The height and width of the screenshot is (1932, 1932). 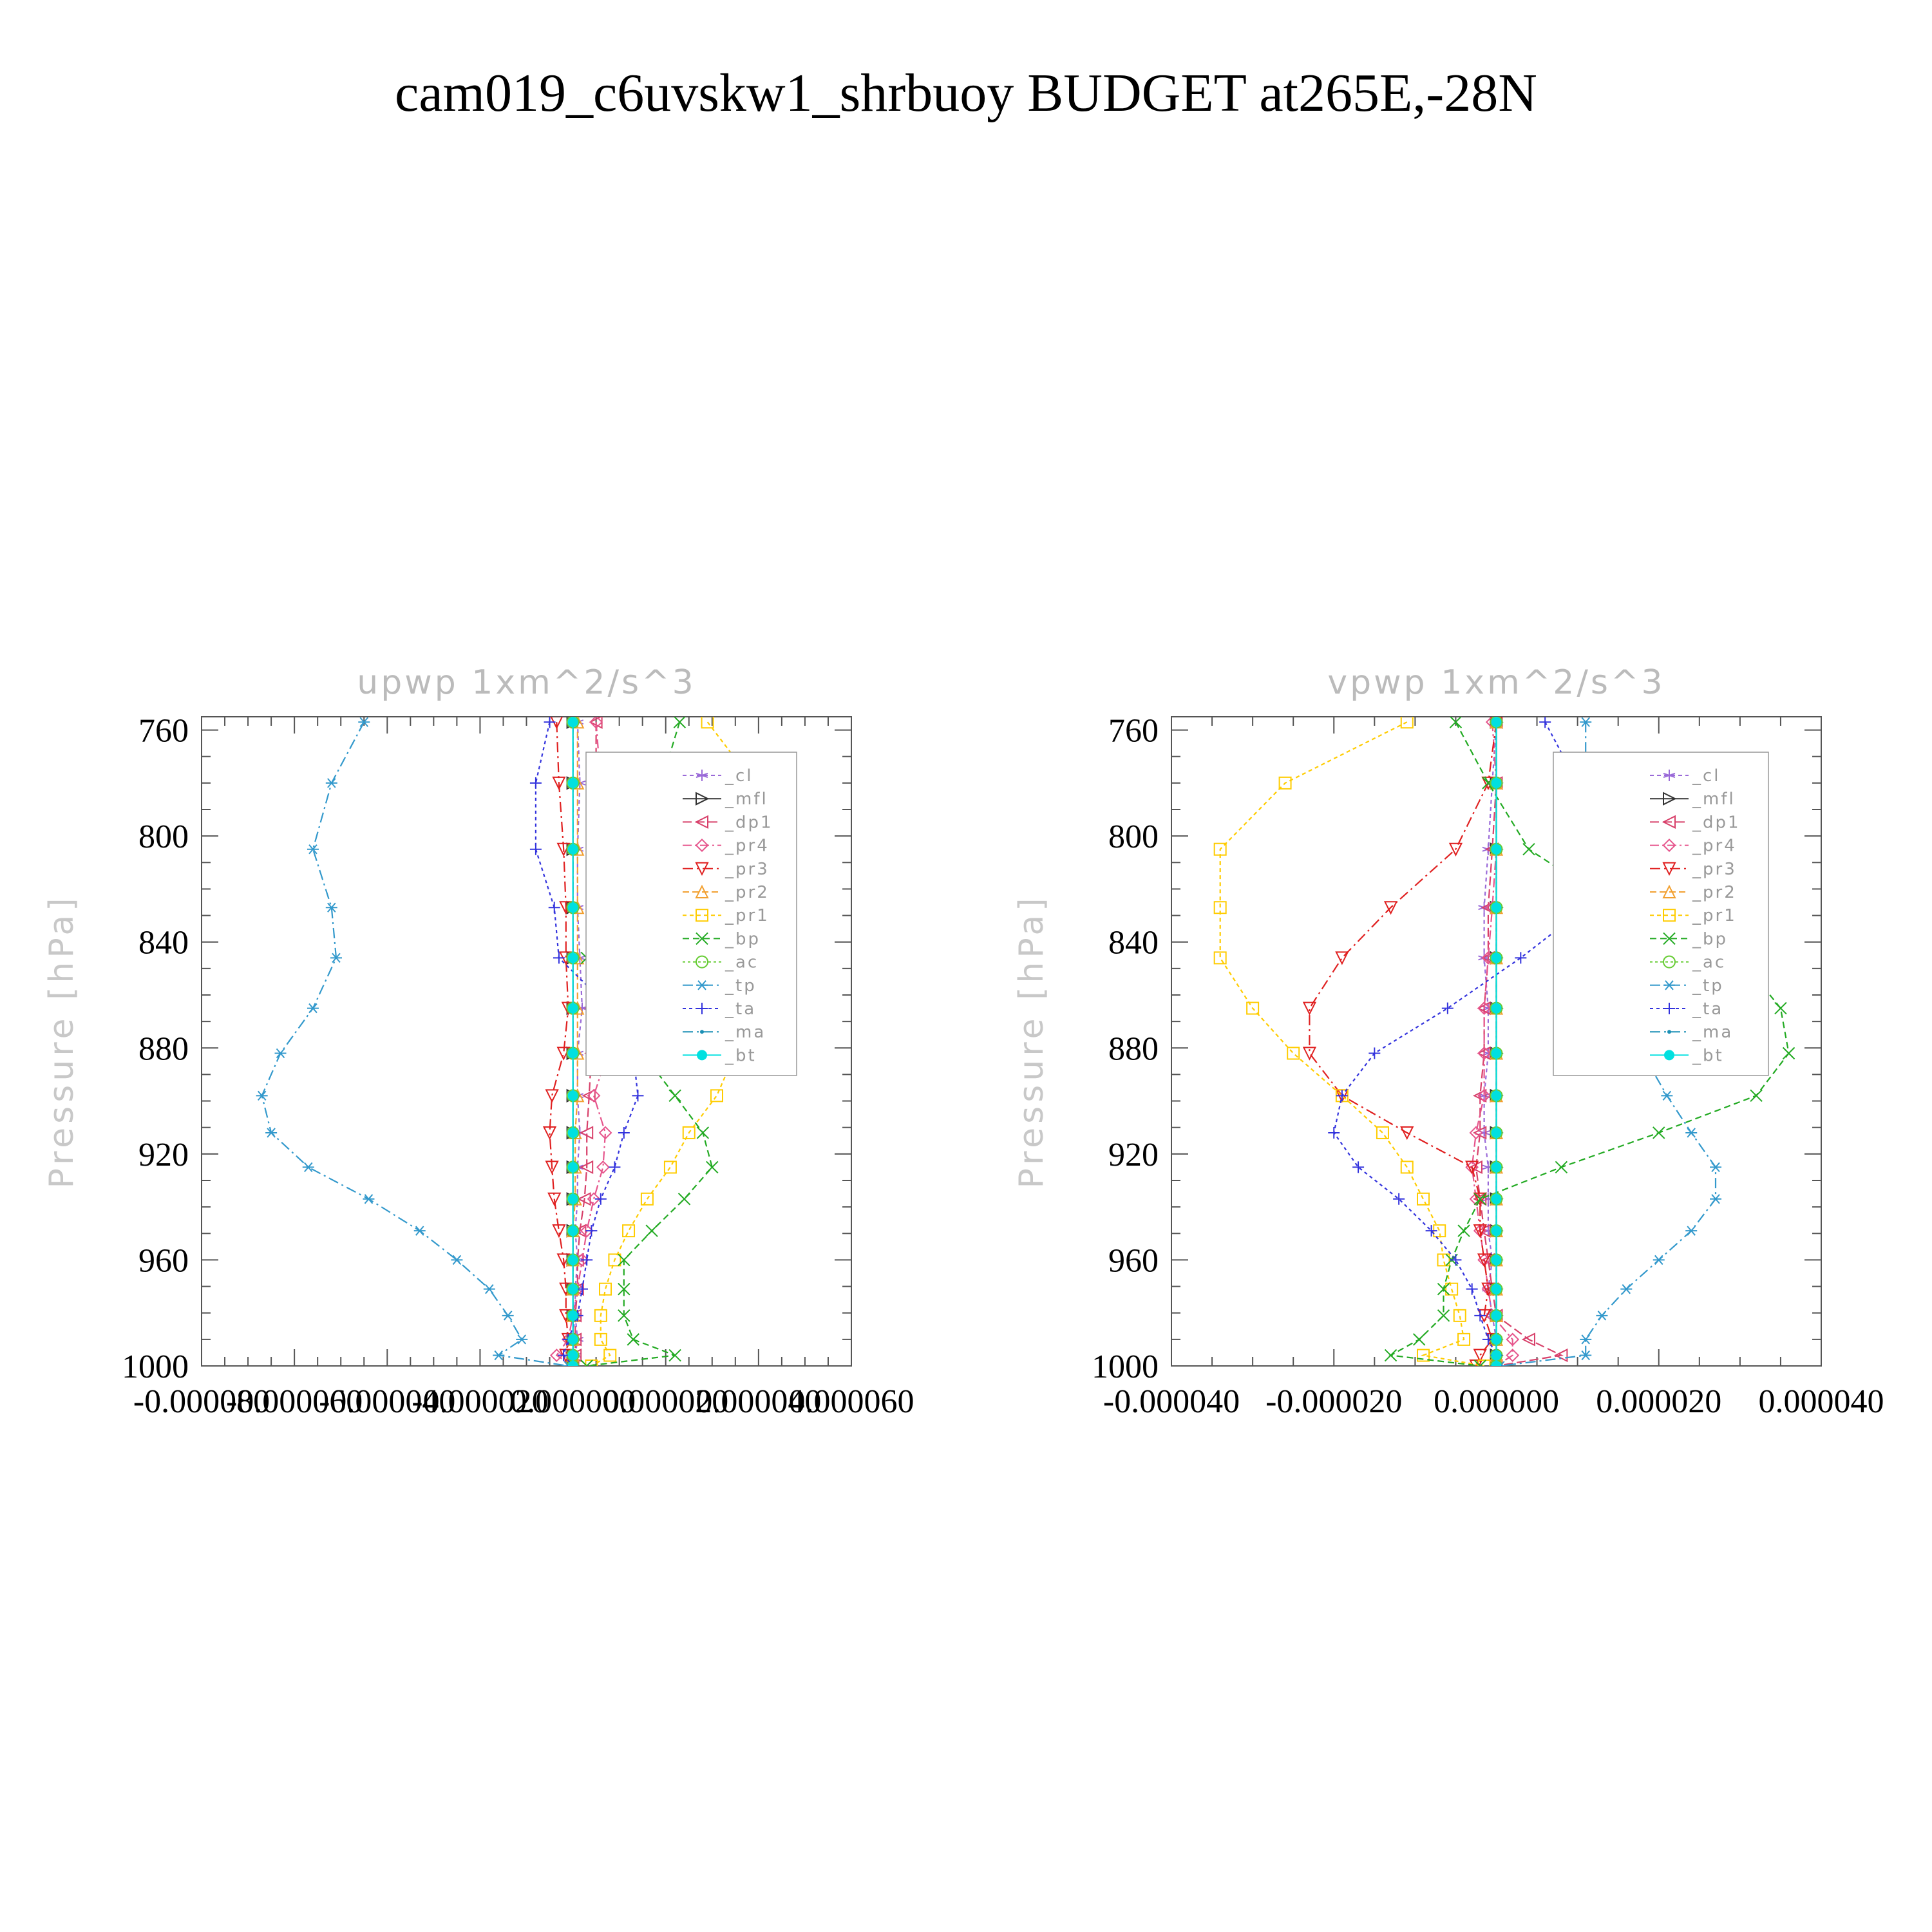 I want to click on x-tick-label: 0.000060, so click(x=851, y=1401).